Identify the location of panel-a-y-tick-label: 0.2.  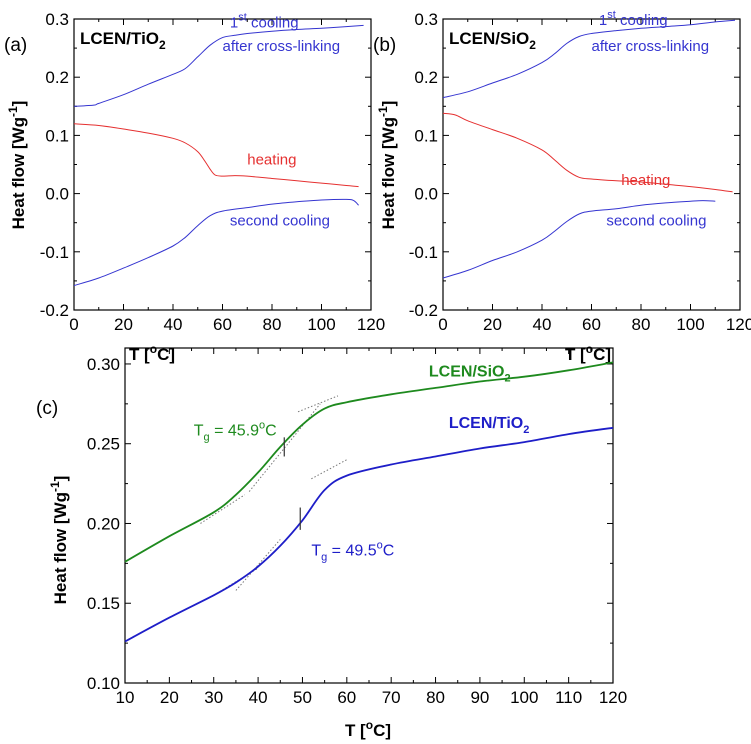
(57, 77).